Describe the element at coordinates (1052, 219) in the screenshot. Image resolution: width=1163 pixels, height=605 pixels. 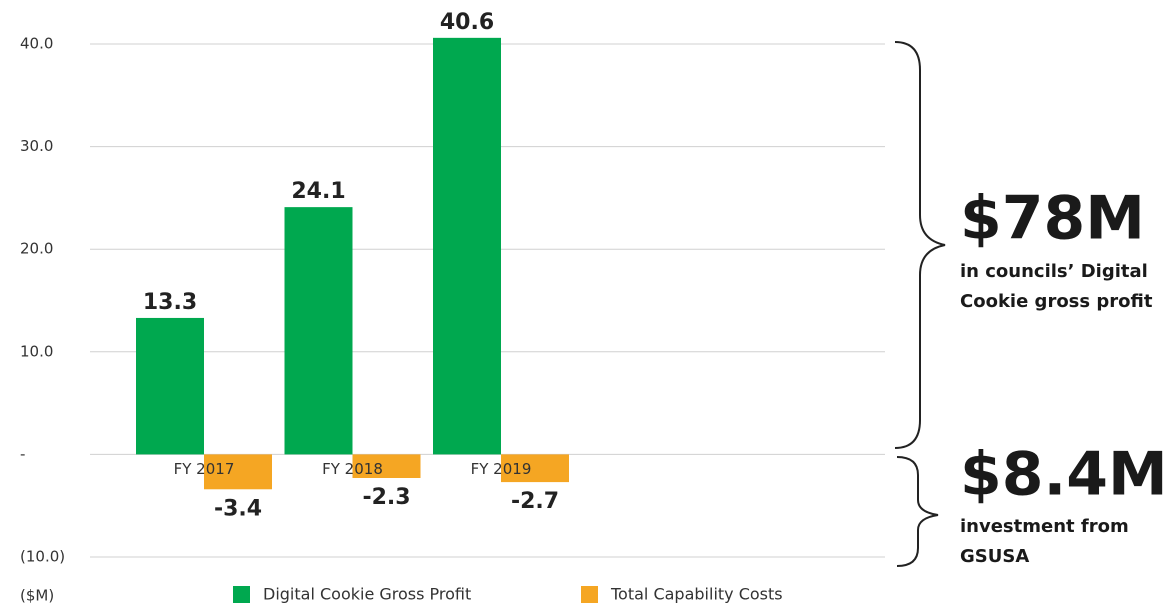
I see `annotation-title: $78M` at that location.